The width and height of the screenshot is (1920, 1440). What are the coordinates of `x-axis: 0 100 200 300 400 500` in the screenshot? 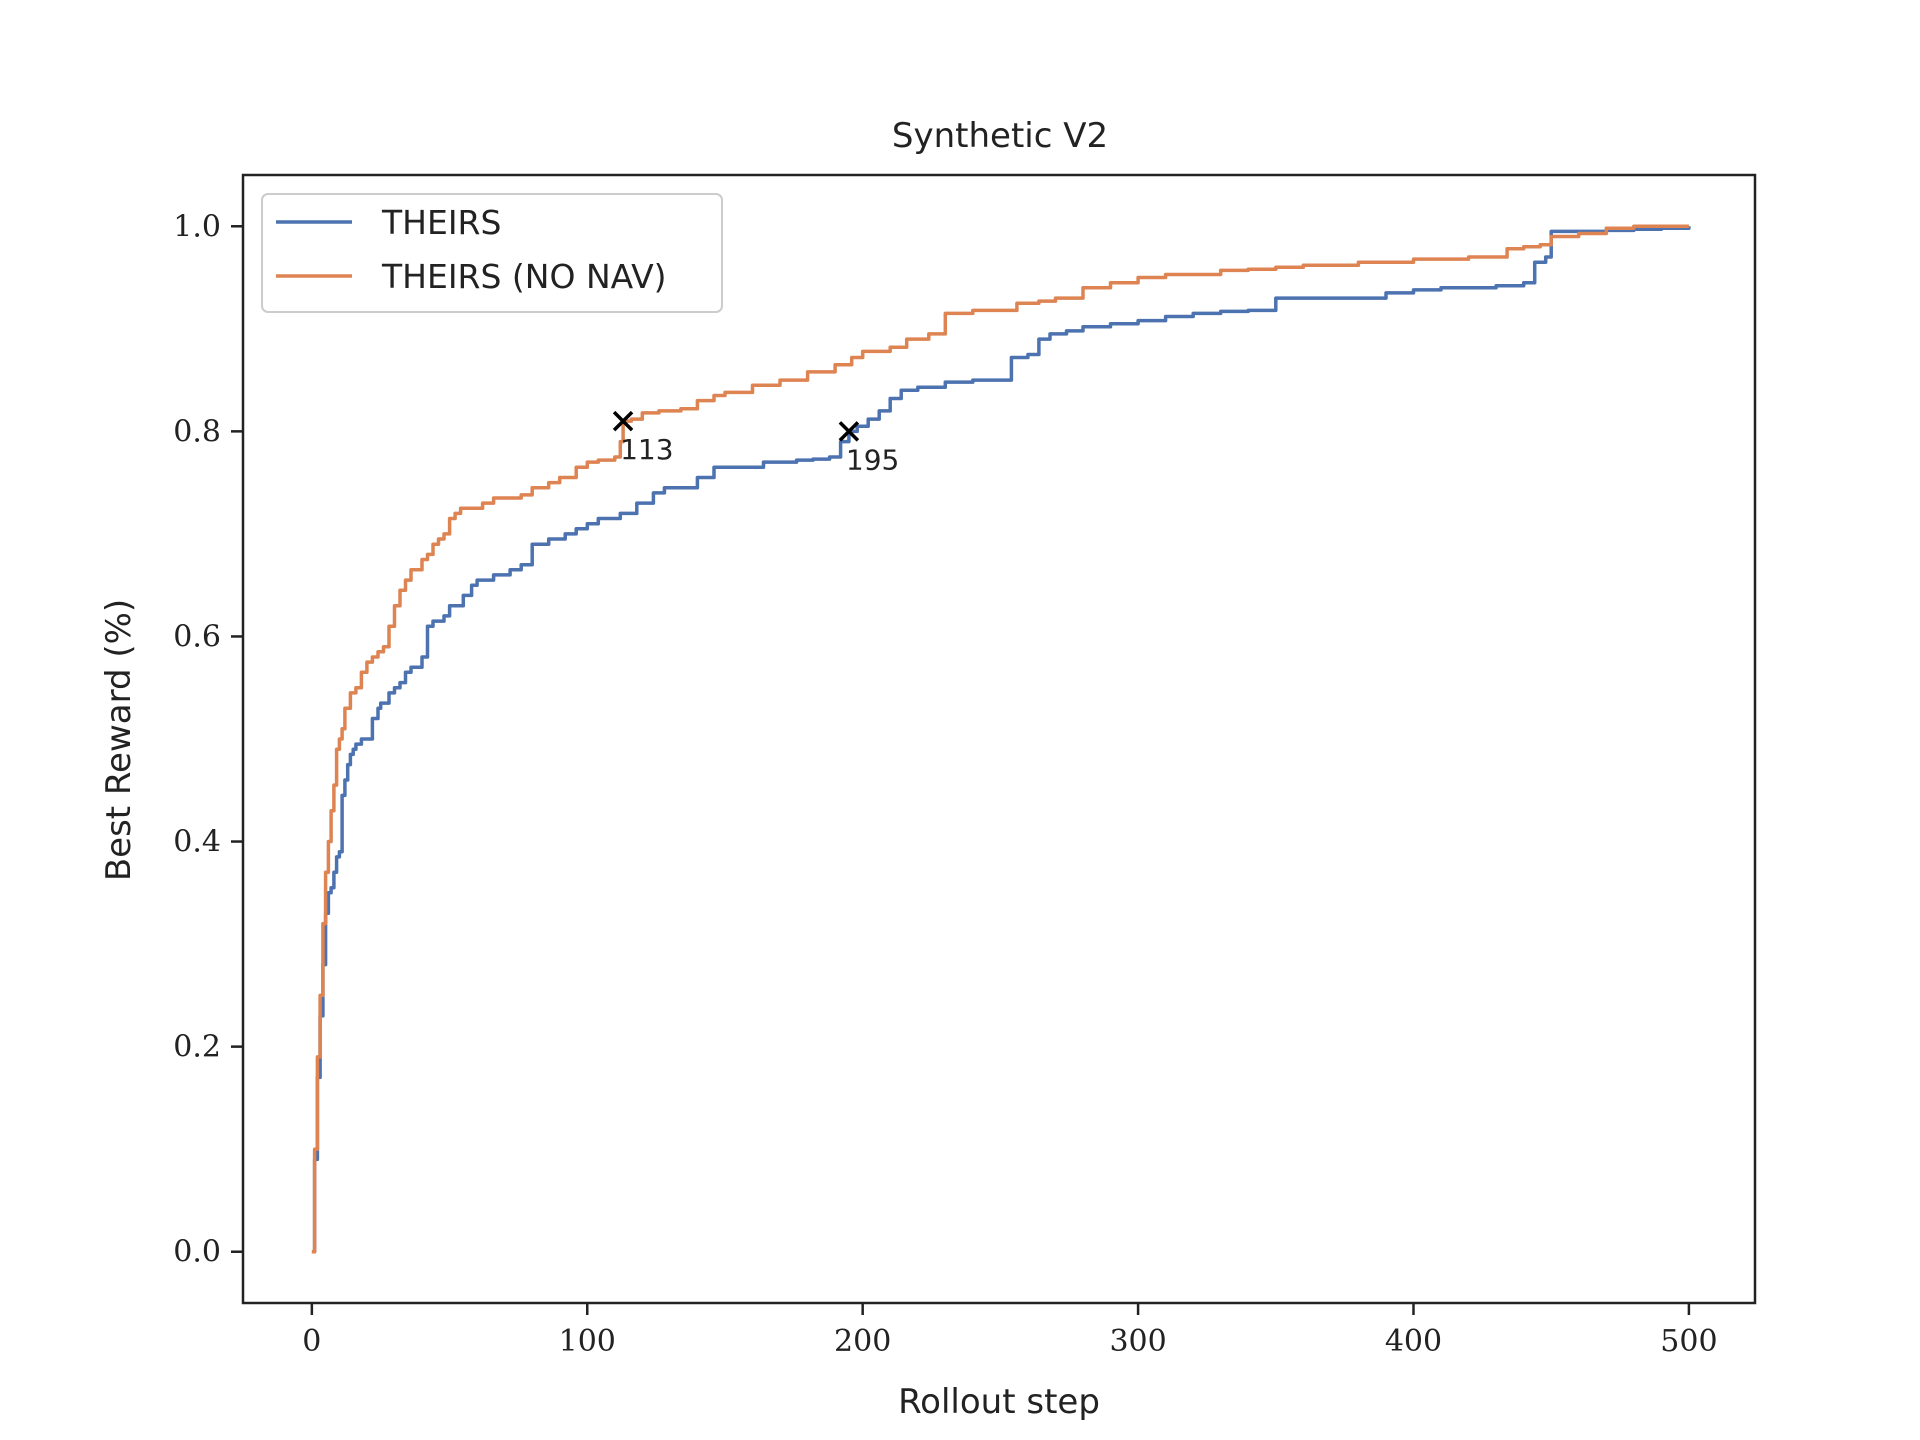 It's located at (1010, 1331).